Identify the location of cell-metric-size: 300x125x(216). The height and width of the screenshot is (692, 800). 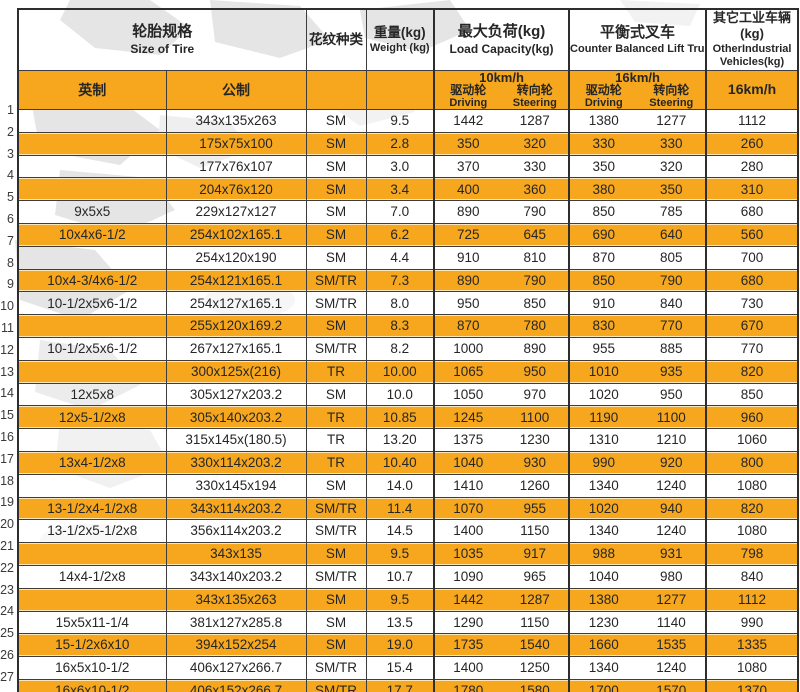
(236, 371).